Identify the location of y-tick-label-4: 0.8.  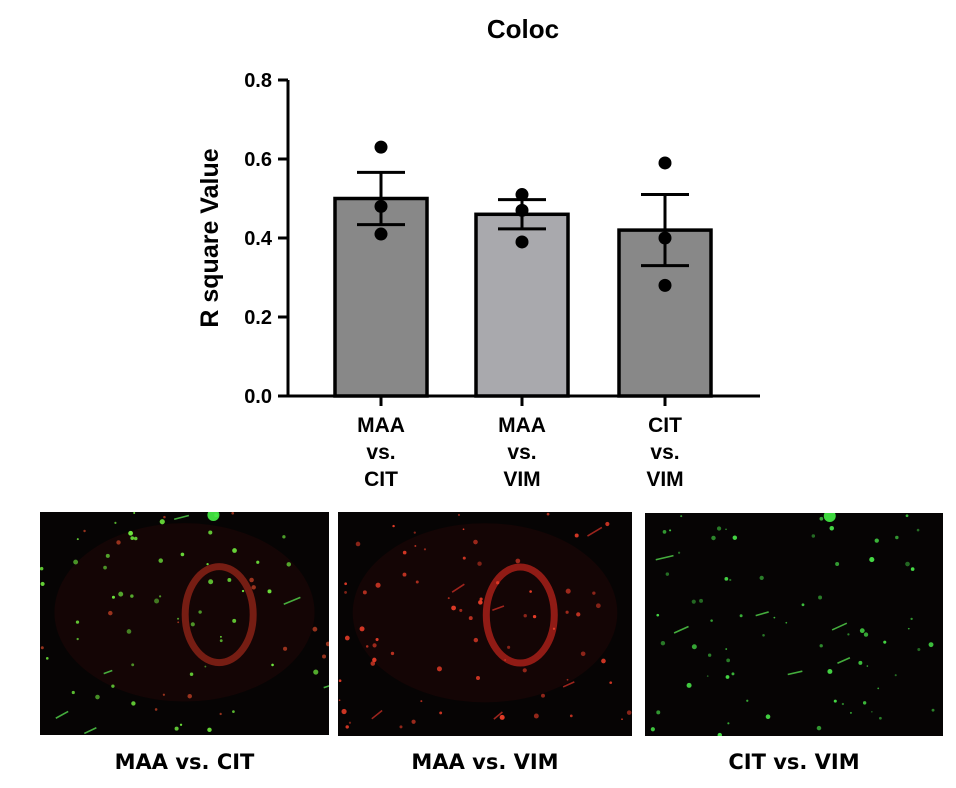
(258, 81).